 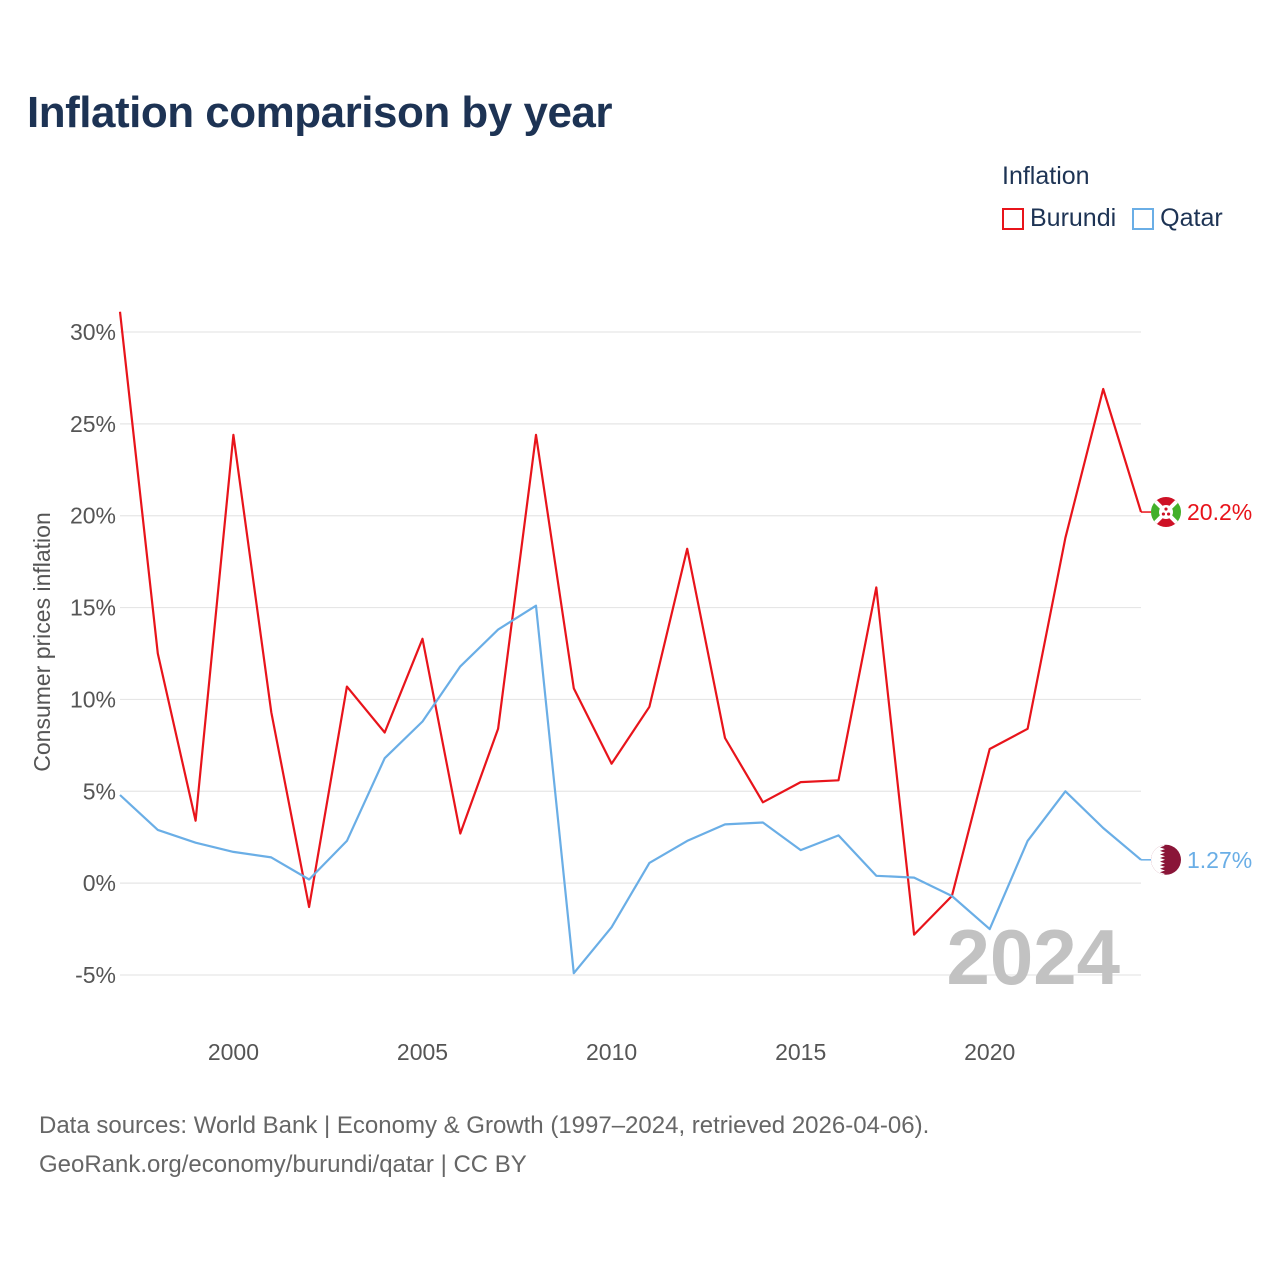 What do you see at coordinates (989, 1052) in the screenshot?
I see `x-tick-label: 2020` at bounding box center [989, 1052].